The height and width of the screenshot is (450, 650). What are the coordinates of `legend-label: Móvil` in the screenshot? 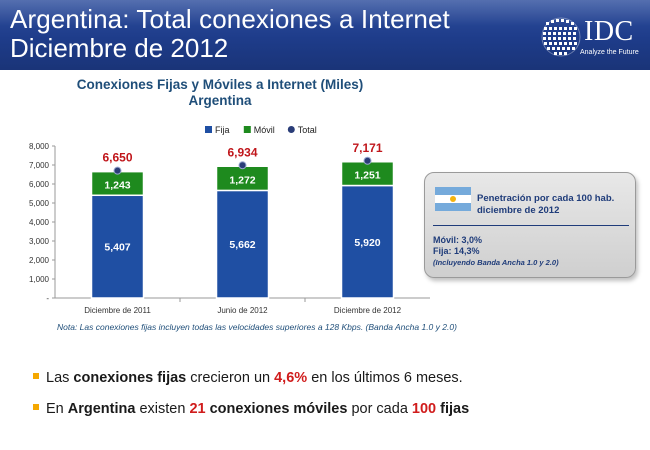 It's located at (264, 130).